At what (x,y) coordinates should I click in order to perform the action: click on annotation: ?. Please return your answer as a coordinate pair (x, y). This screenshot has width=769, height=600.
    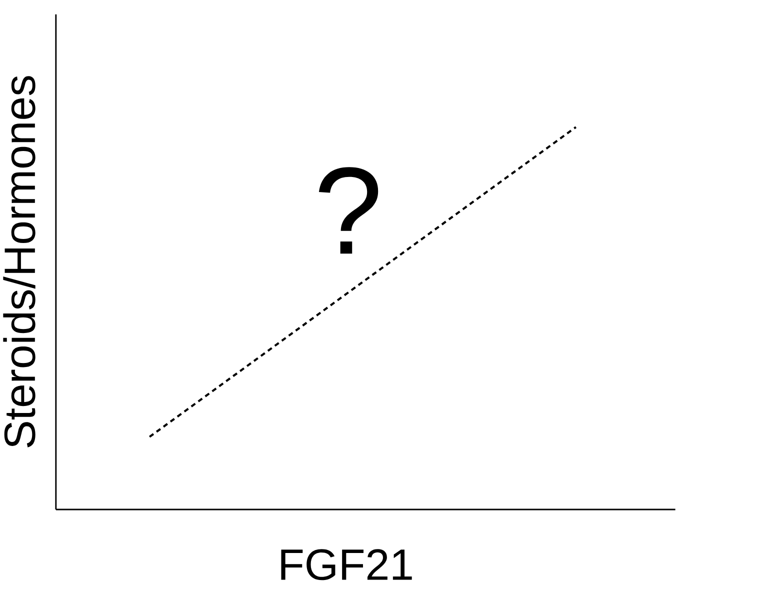
    Looking at the image, I should click on (348, 210).